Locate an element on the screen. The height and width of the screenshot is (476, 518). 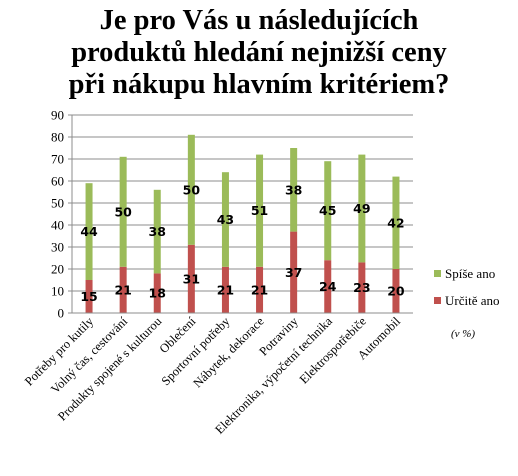
y-tick-label: 80 is located at coordinates (57, 137).